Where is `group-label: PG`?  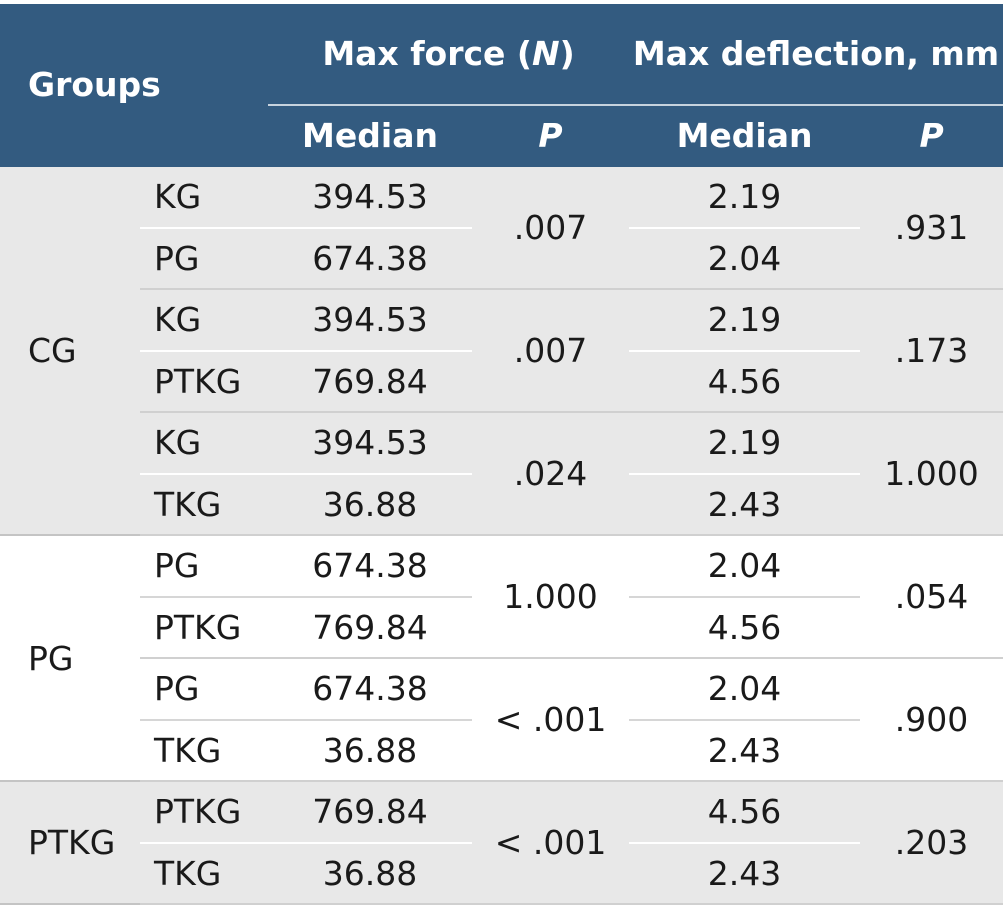 group-label: PG is located at coordinates (70, 658).